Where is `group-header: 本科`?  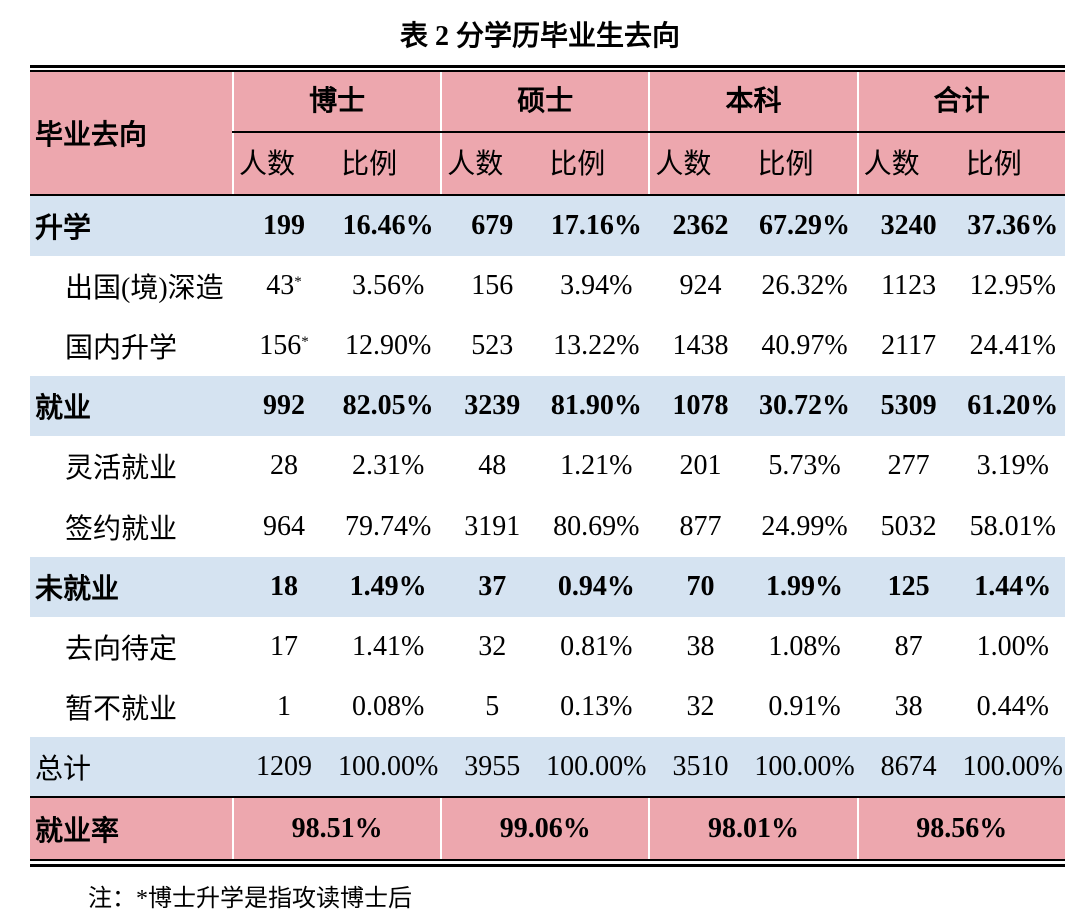 group-header: 本科 is located at coordinates (752, 99).